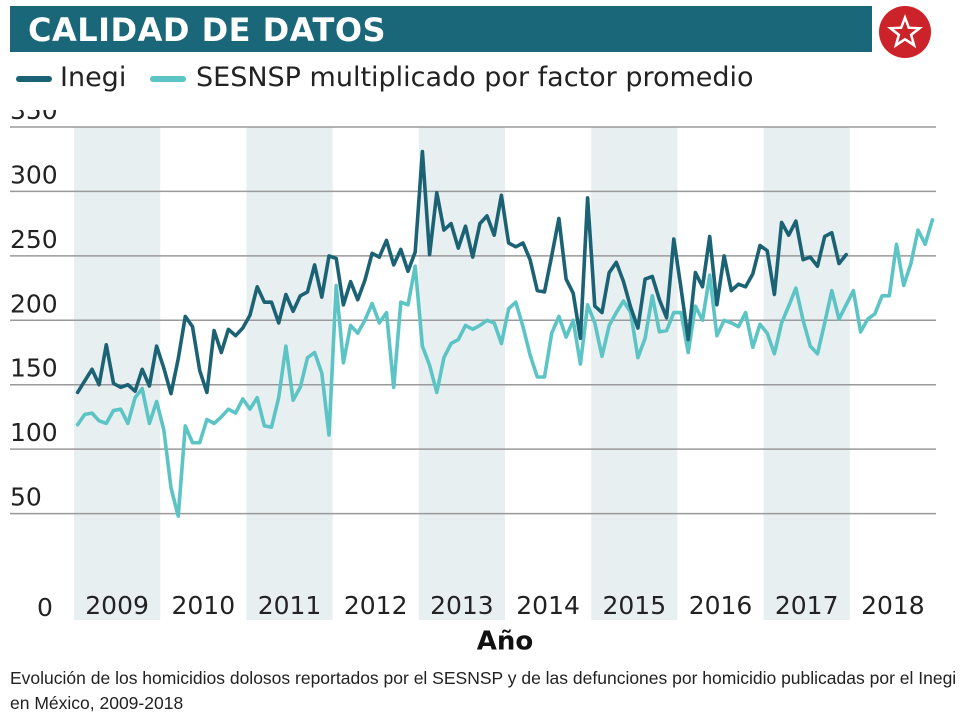 Image resolution: width=973 pixels, height=723 pixels. What do you see at coordinates (475, 77) in the screenshot?
I see `legend-label-sesnsp: SESNSP multiplicado por factor promedio` at bounding box center [475, 77].